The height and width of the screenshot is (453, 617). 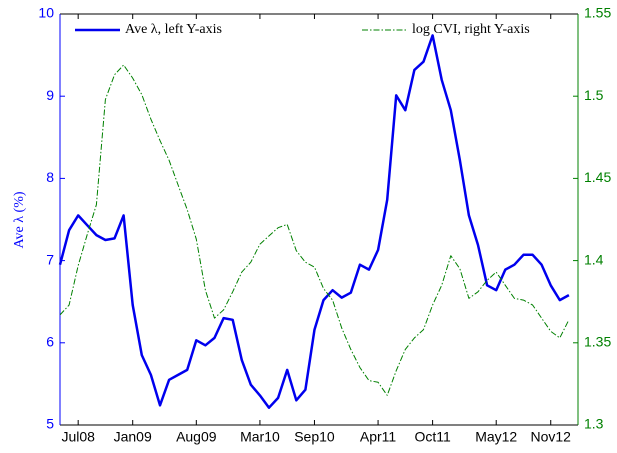 I want to click on legend-label: Ave λ, left Y-axis, so click(x=173, y=29).